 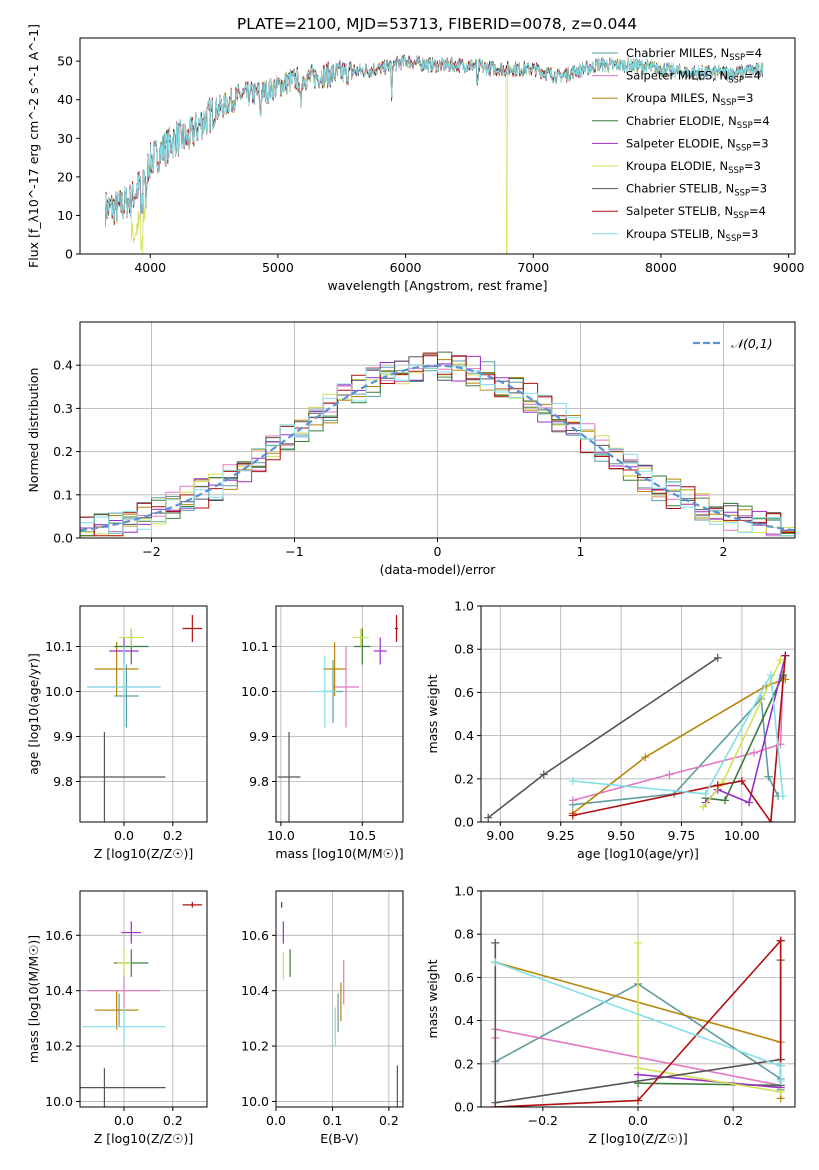 I want to click on x-tick-label: 2, so click(x=724, y=551).